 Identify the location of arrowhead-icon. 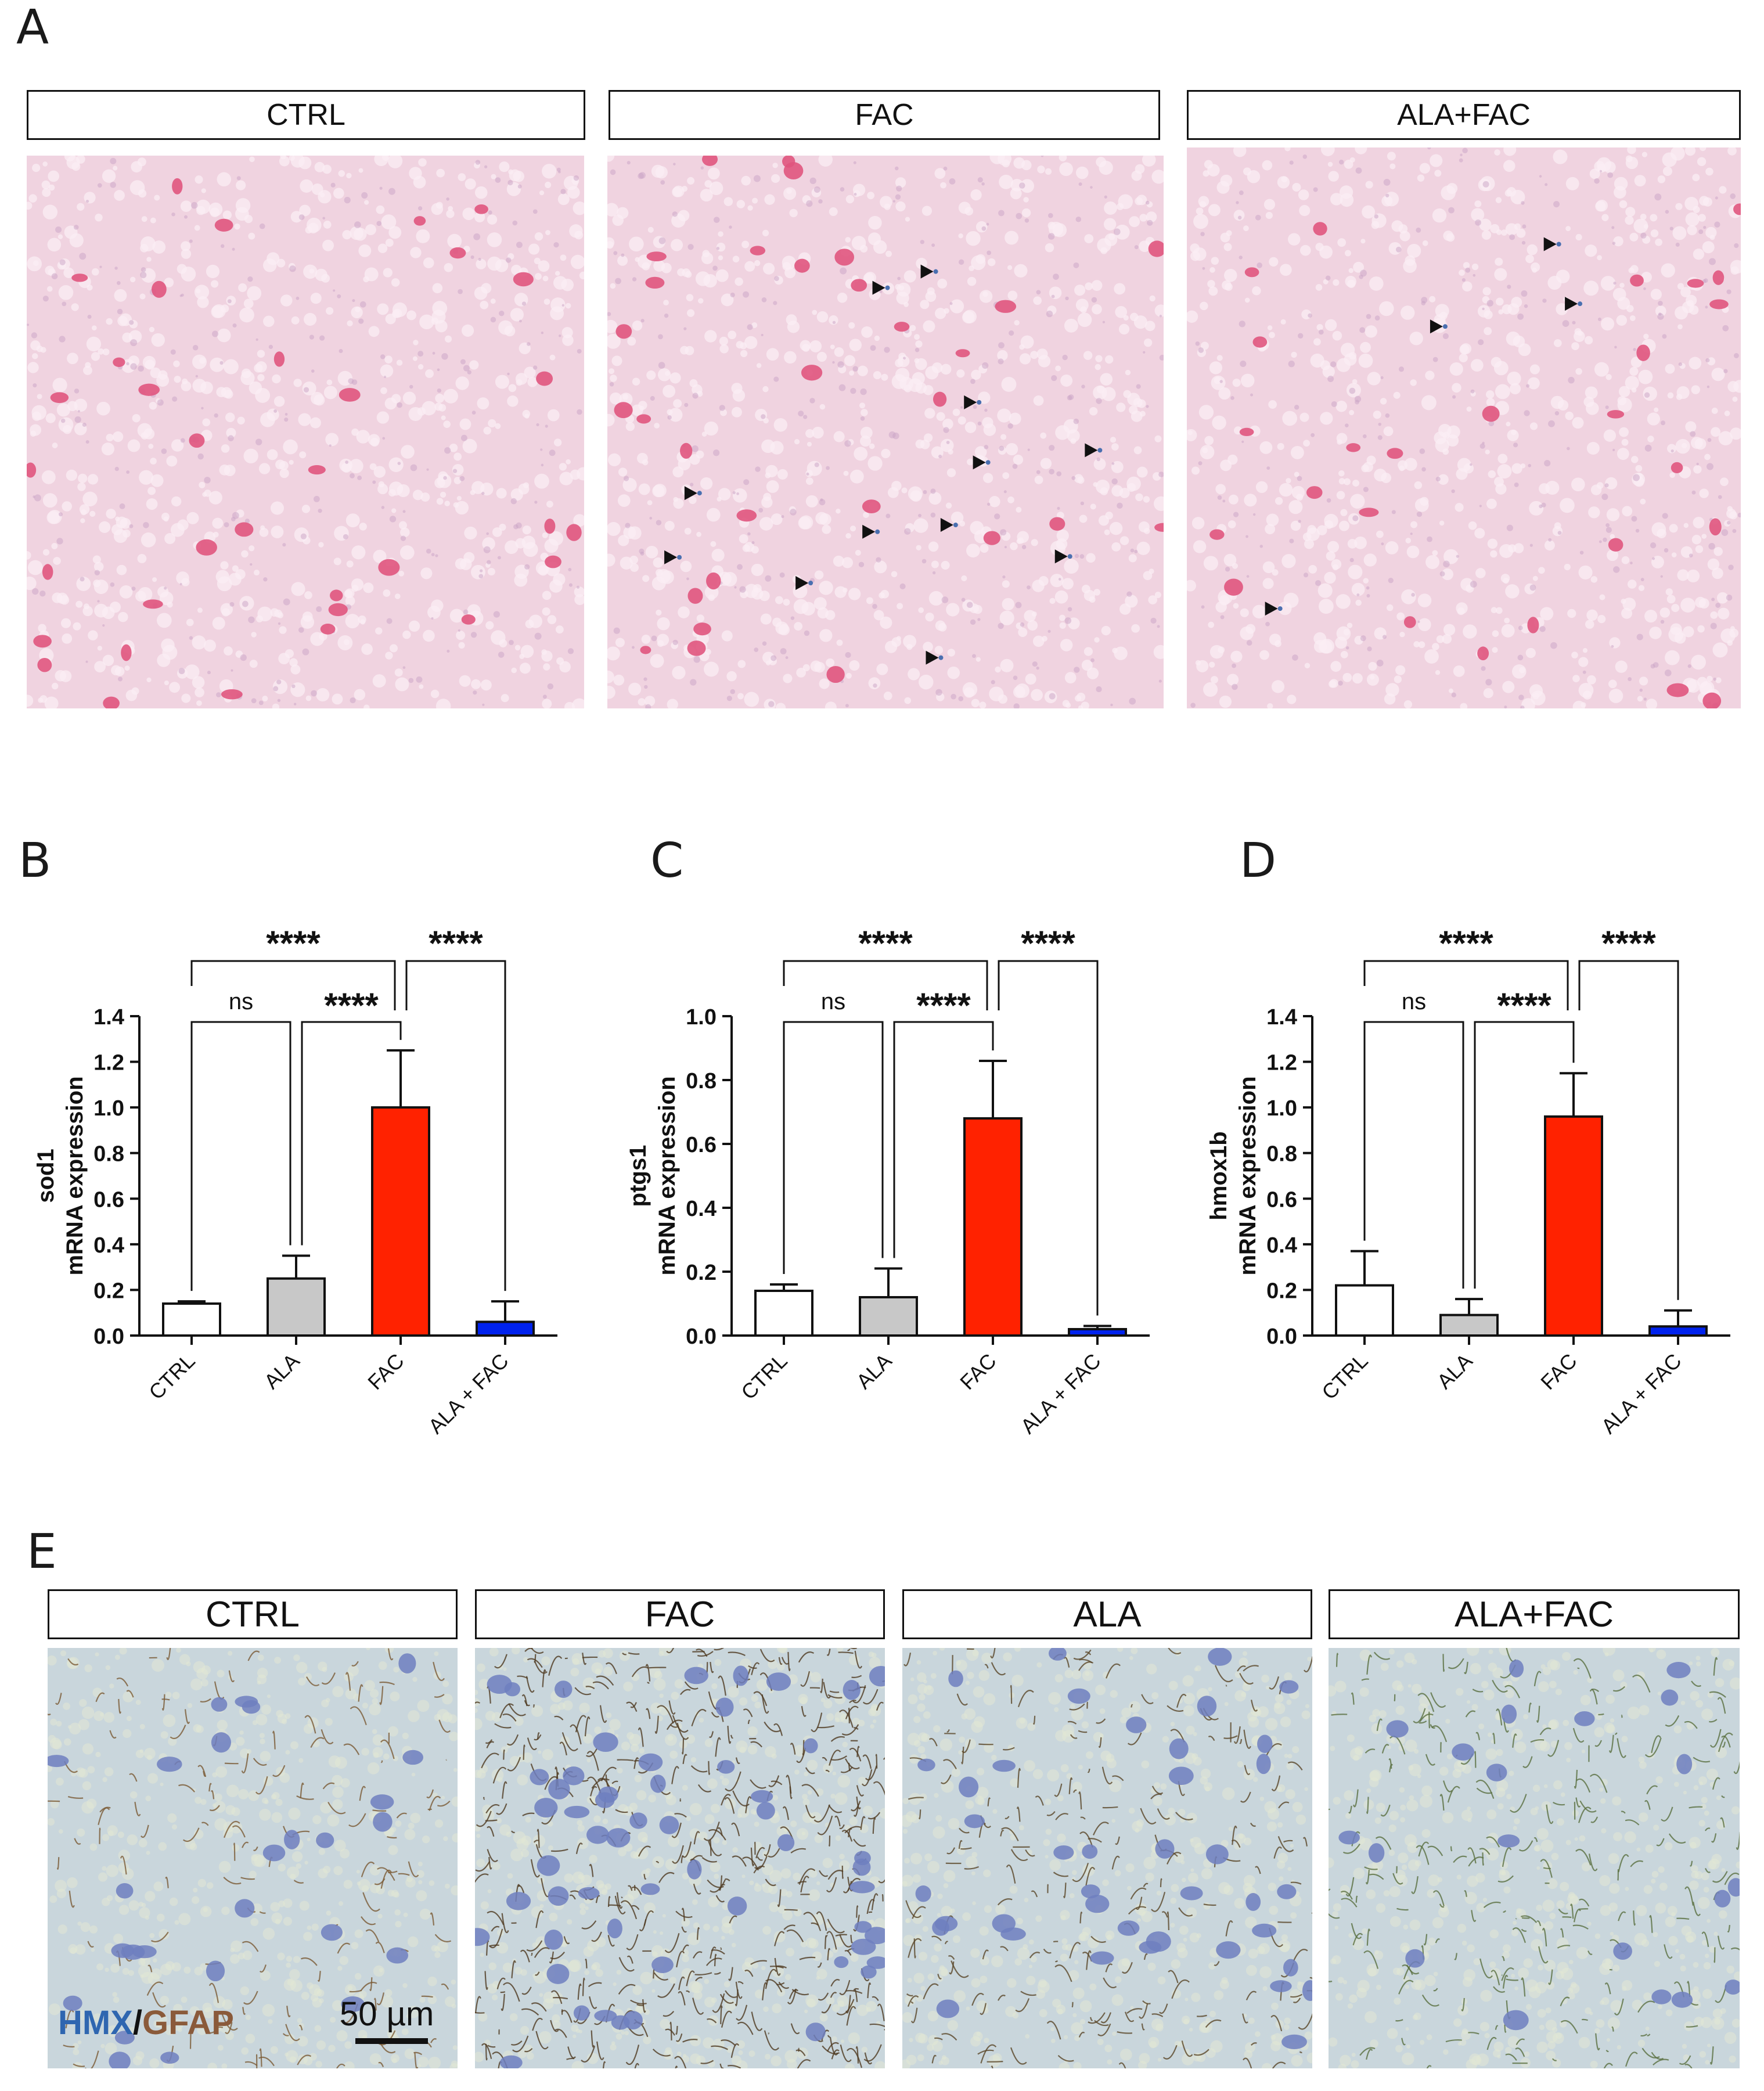
(802, 583).